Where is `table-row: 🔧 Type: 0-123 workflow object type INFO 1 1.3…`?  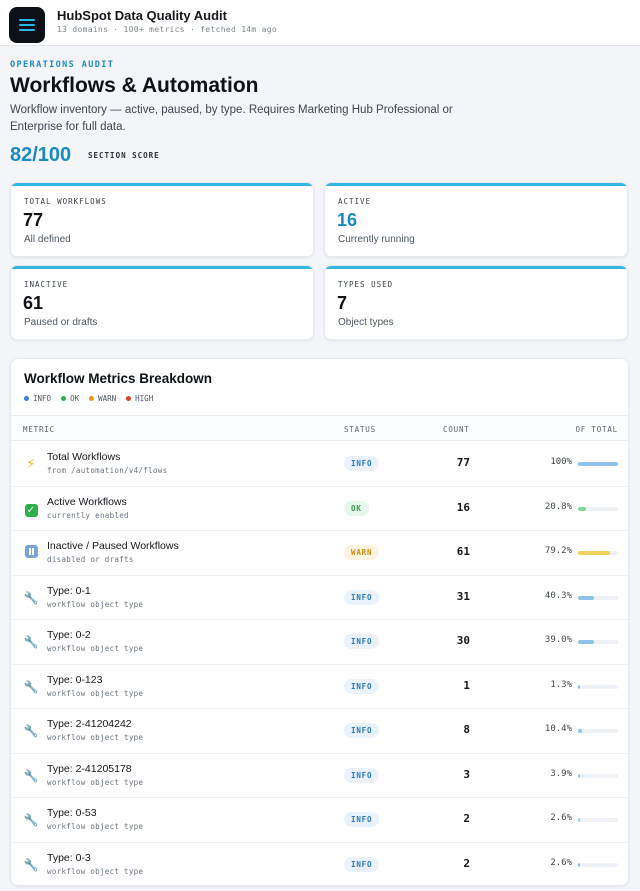 table-row: 🔧 Type: 0-123 workflow object type INFO 1 1.3… is located at coordinates (319, 687).